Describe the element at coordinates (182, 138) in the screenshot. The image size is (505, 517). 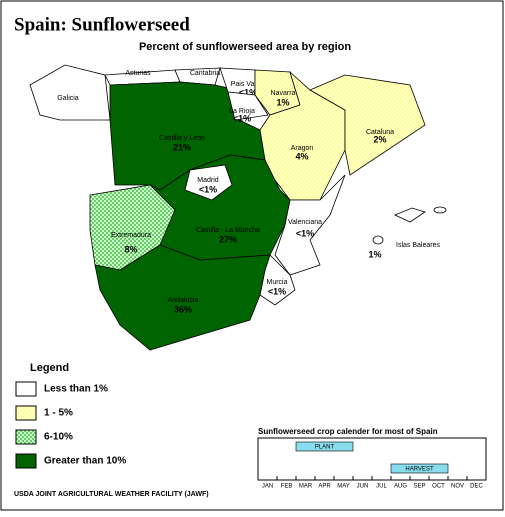
I see `region-name: Castilla y Leon` at that location.